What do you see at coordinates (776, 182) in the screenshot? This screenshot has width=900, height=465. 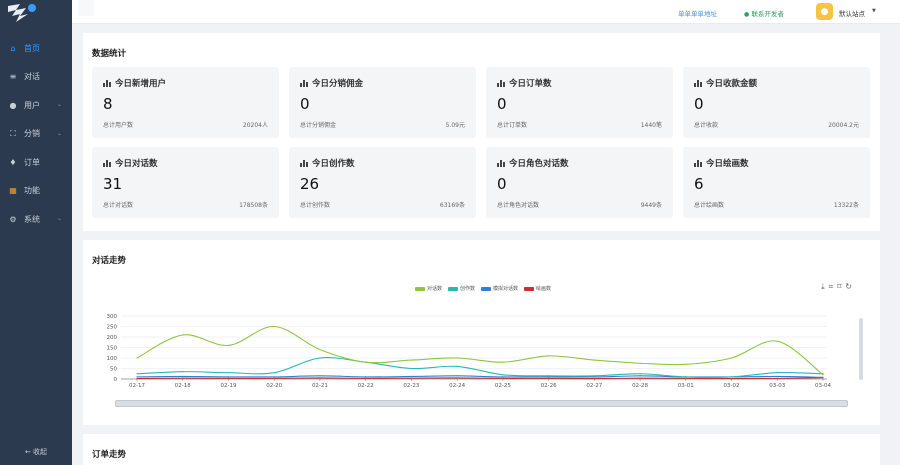 I see `stat-card: 今日绘画数 6 总计绘画数 13322条` at bounding box center [776, 182].